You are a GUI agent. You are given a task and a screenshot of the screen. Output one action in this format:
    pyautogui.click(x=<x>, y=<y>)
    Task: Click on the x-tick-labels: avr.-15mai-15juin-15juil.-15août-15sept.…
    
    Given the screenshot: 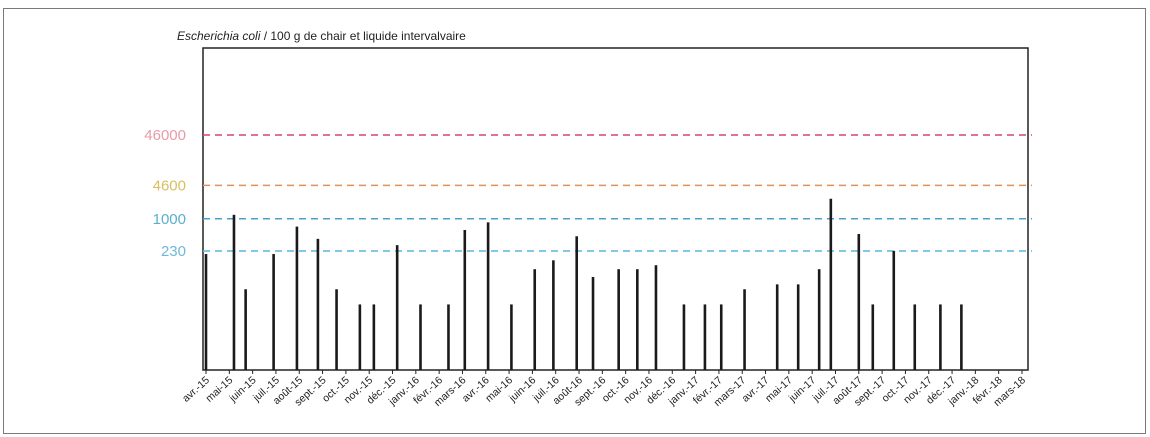 What is the action you would take?
    pyautogui.click(x=604, y=391)
    